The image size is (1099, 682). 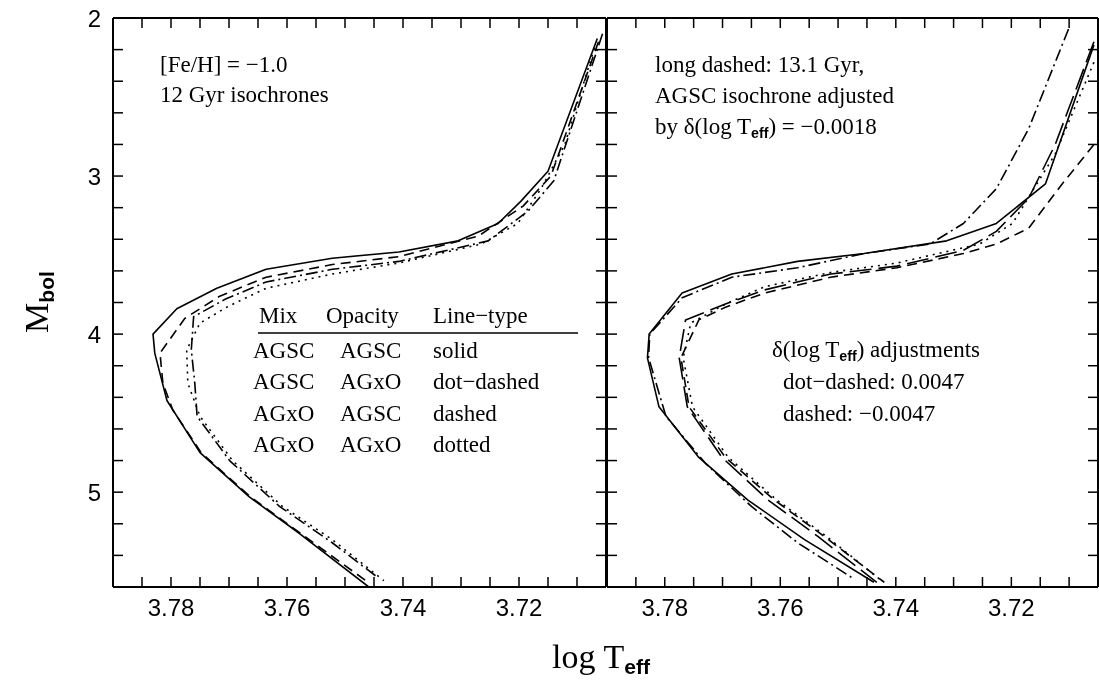 I want to click on annotation: [Fe/H] = −1.0, so click(x=224, y=64).